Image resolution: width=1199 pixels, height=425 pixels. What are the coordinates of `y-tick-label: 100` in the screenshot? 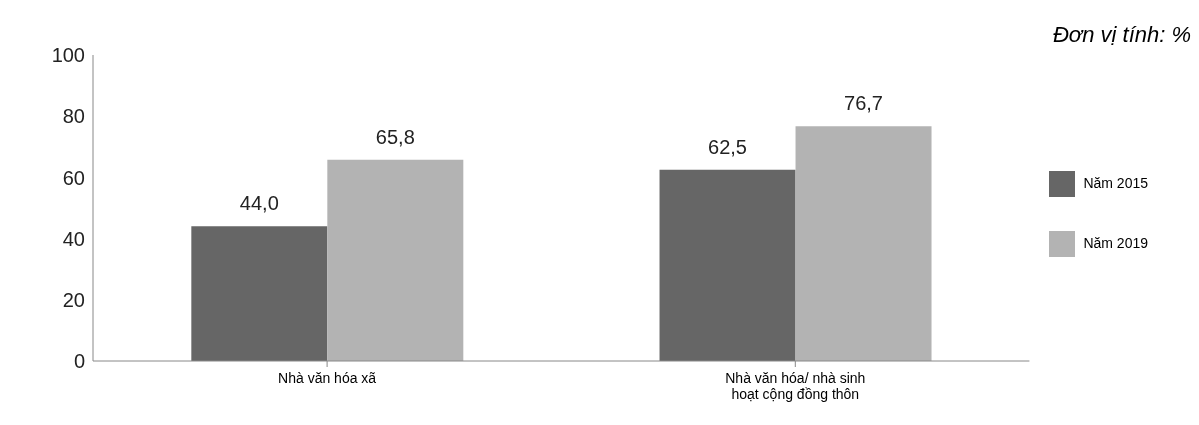 It's located at (68, 55).